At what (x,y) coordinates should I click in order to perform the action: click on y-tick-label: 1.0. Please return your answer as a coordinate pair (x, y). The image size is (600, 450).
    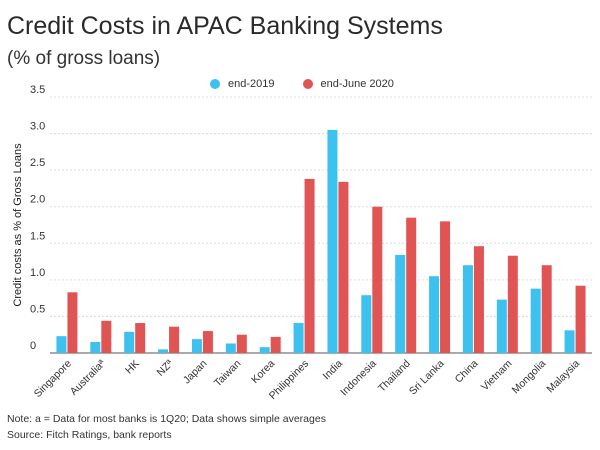
    Looking at the image, I should click on (37, 273).